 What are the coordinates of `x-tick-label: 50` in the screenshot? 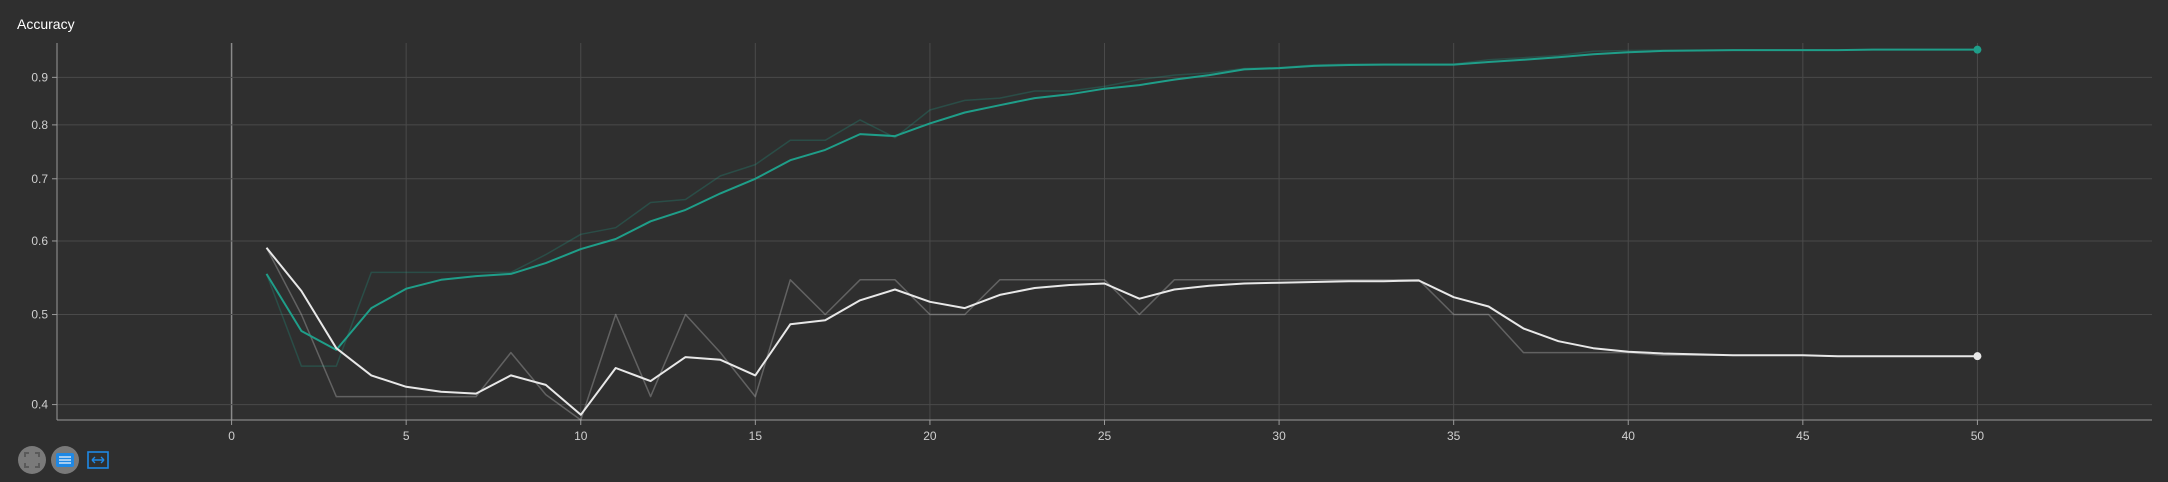 It's located at (1978, 436).